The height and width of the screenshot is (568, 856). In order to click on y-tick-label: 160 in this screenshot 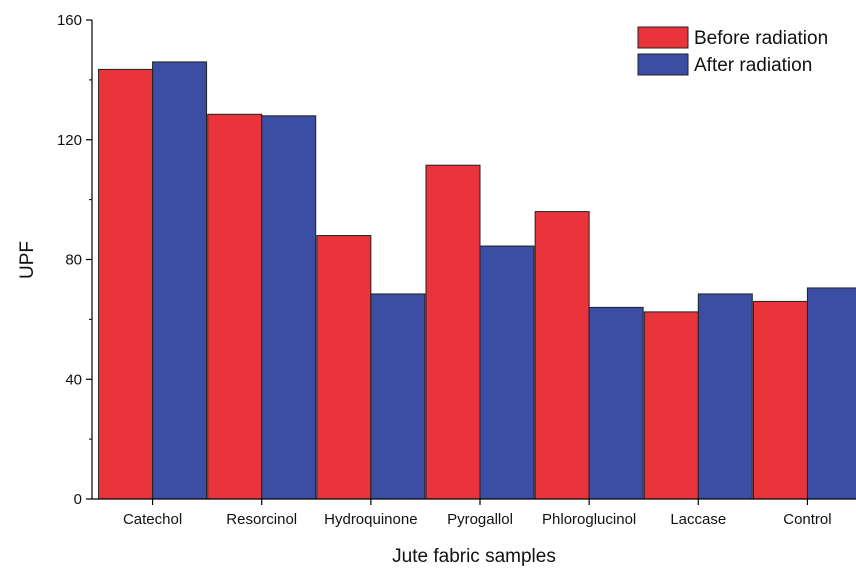, I will do `click(69, 20)`.